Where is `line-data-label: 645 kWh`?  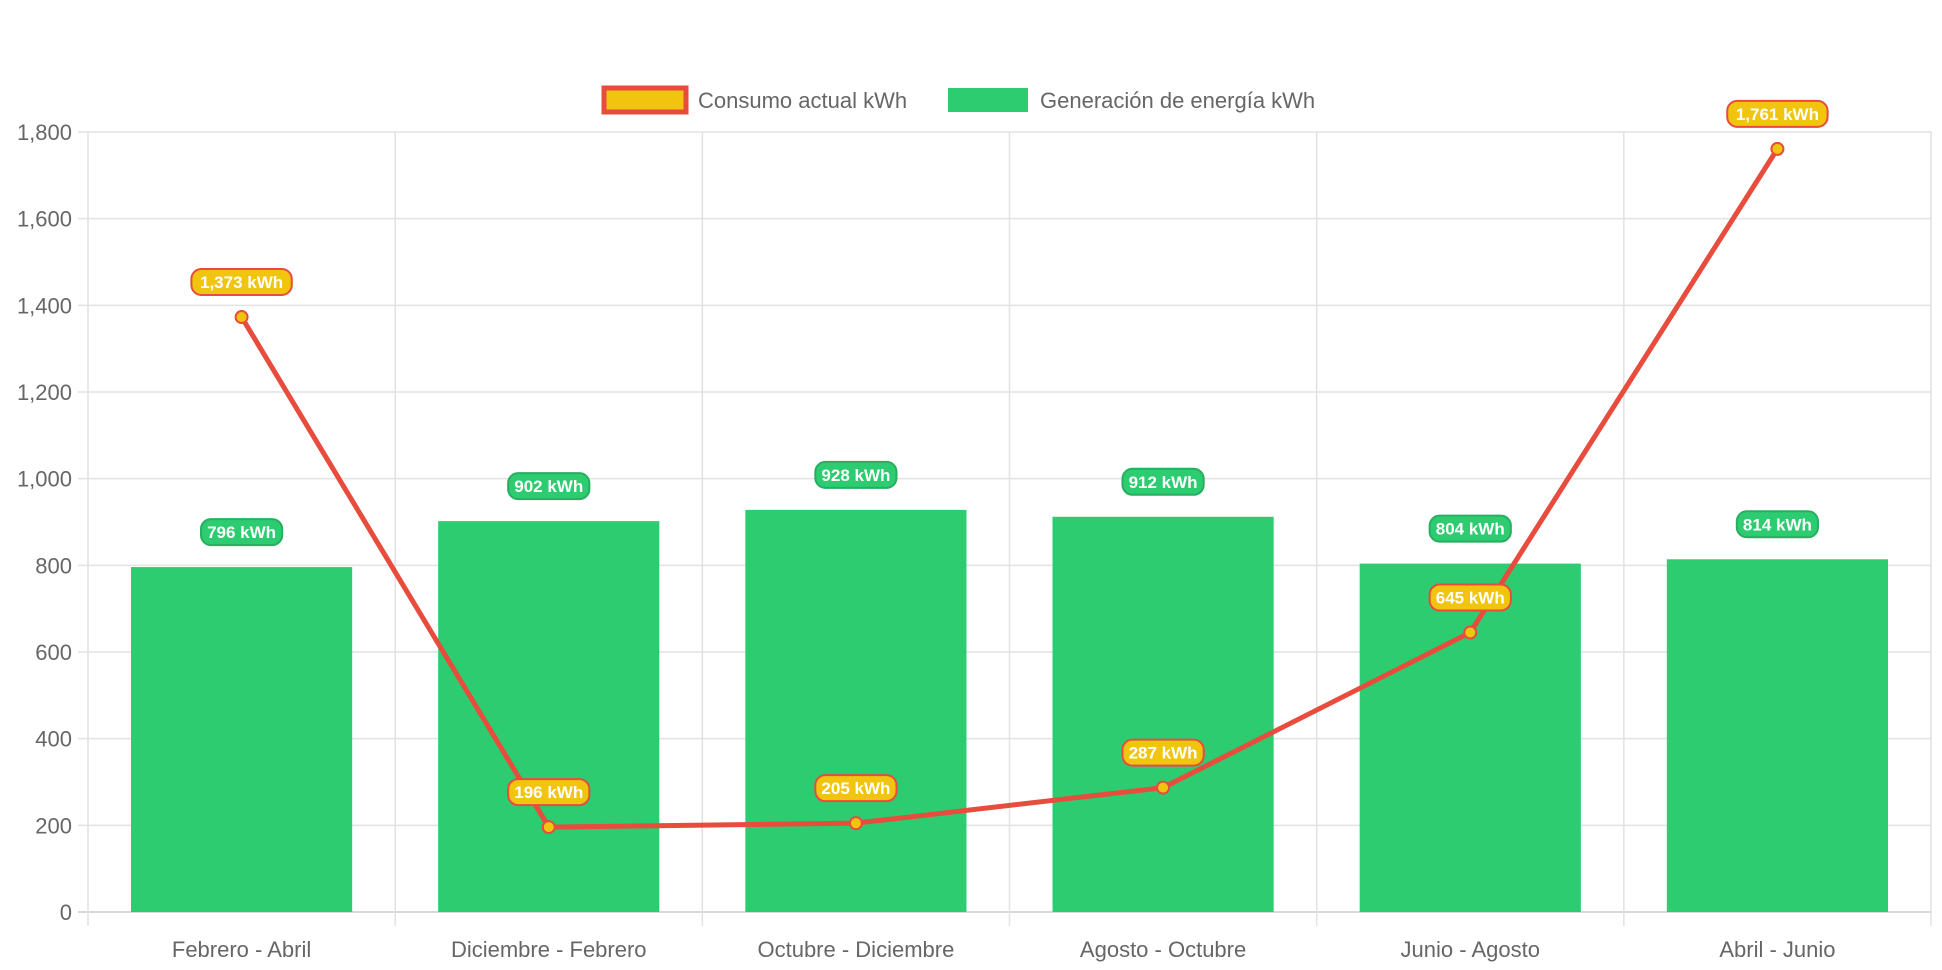 line-data-label: 645 kWh is located at coordinates (1470, 598).